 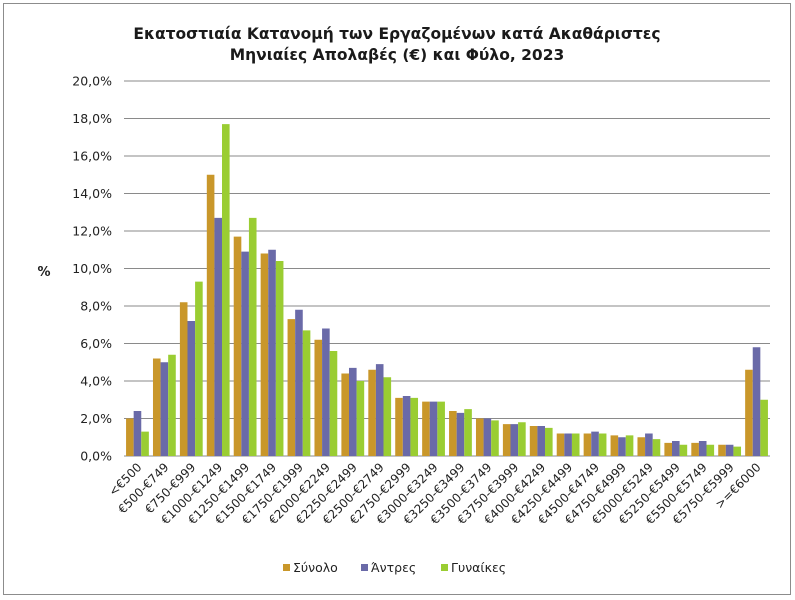 What do you see at coordinates (92, 231) in the screenshot?
I see `y-tick-label: 12,0%` at bounding box center [92, 231].